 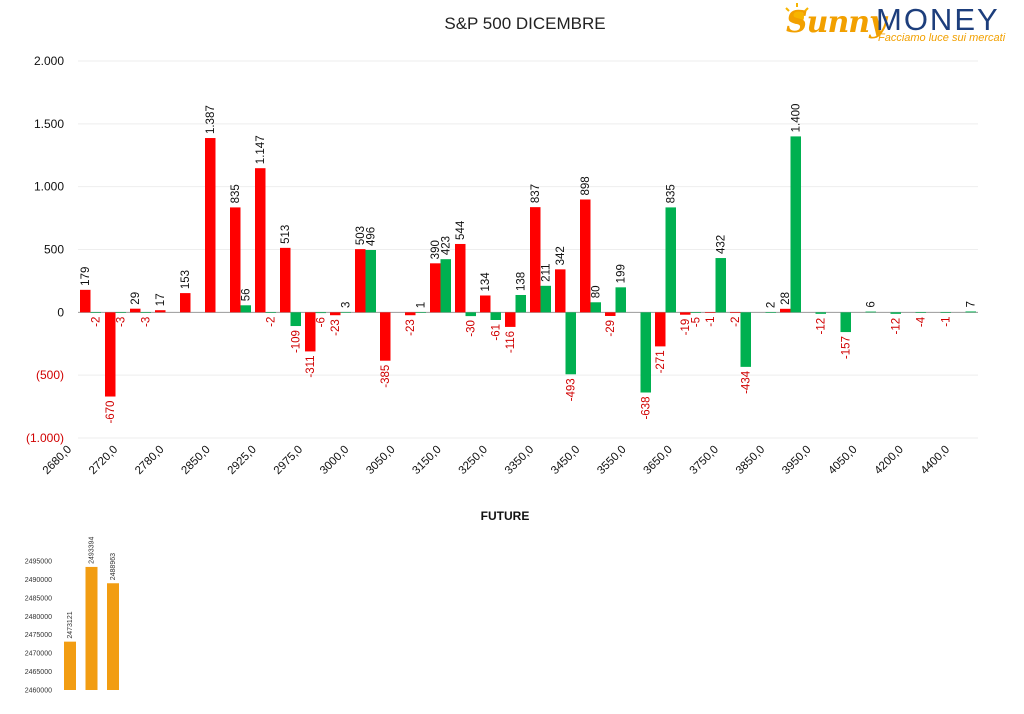 What do you see at coordinates (195, 460) in the screenshot?
I see `x-tick-label: 2850,0` at bounding box center [195, 460].